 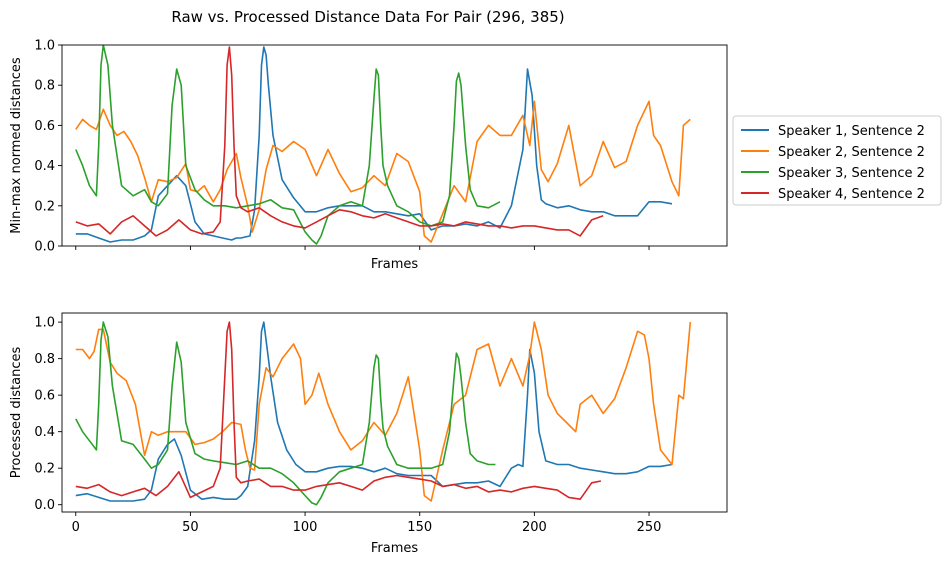 What do you see at coordinates (395, 548) in the screenshot?
I see `processed-x-axis-label: Frames` at bounding box center [395, 548].